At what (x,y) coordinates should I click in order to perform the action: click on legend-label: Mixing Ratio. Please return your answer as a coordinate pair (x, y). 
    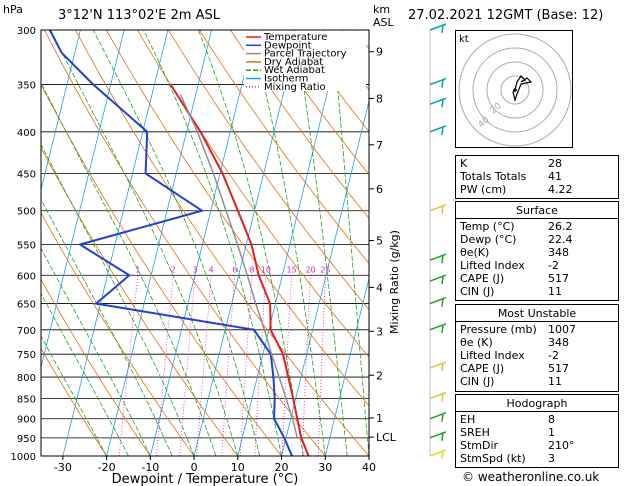
    Looking at the image, I should click on (295, 87).